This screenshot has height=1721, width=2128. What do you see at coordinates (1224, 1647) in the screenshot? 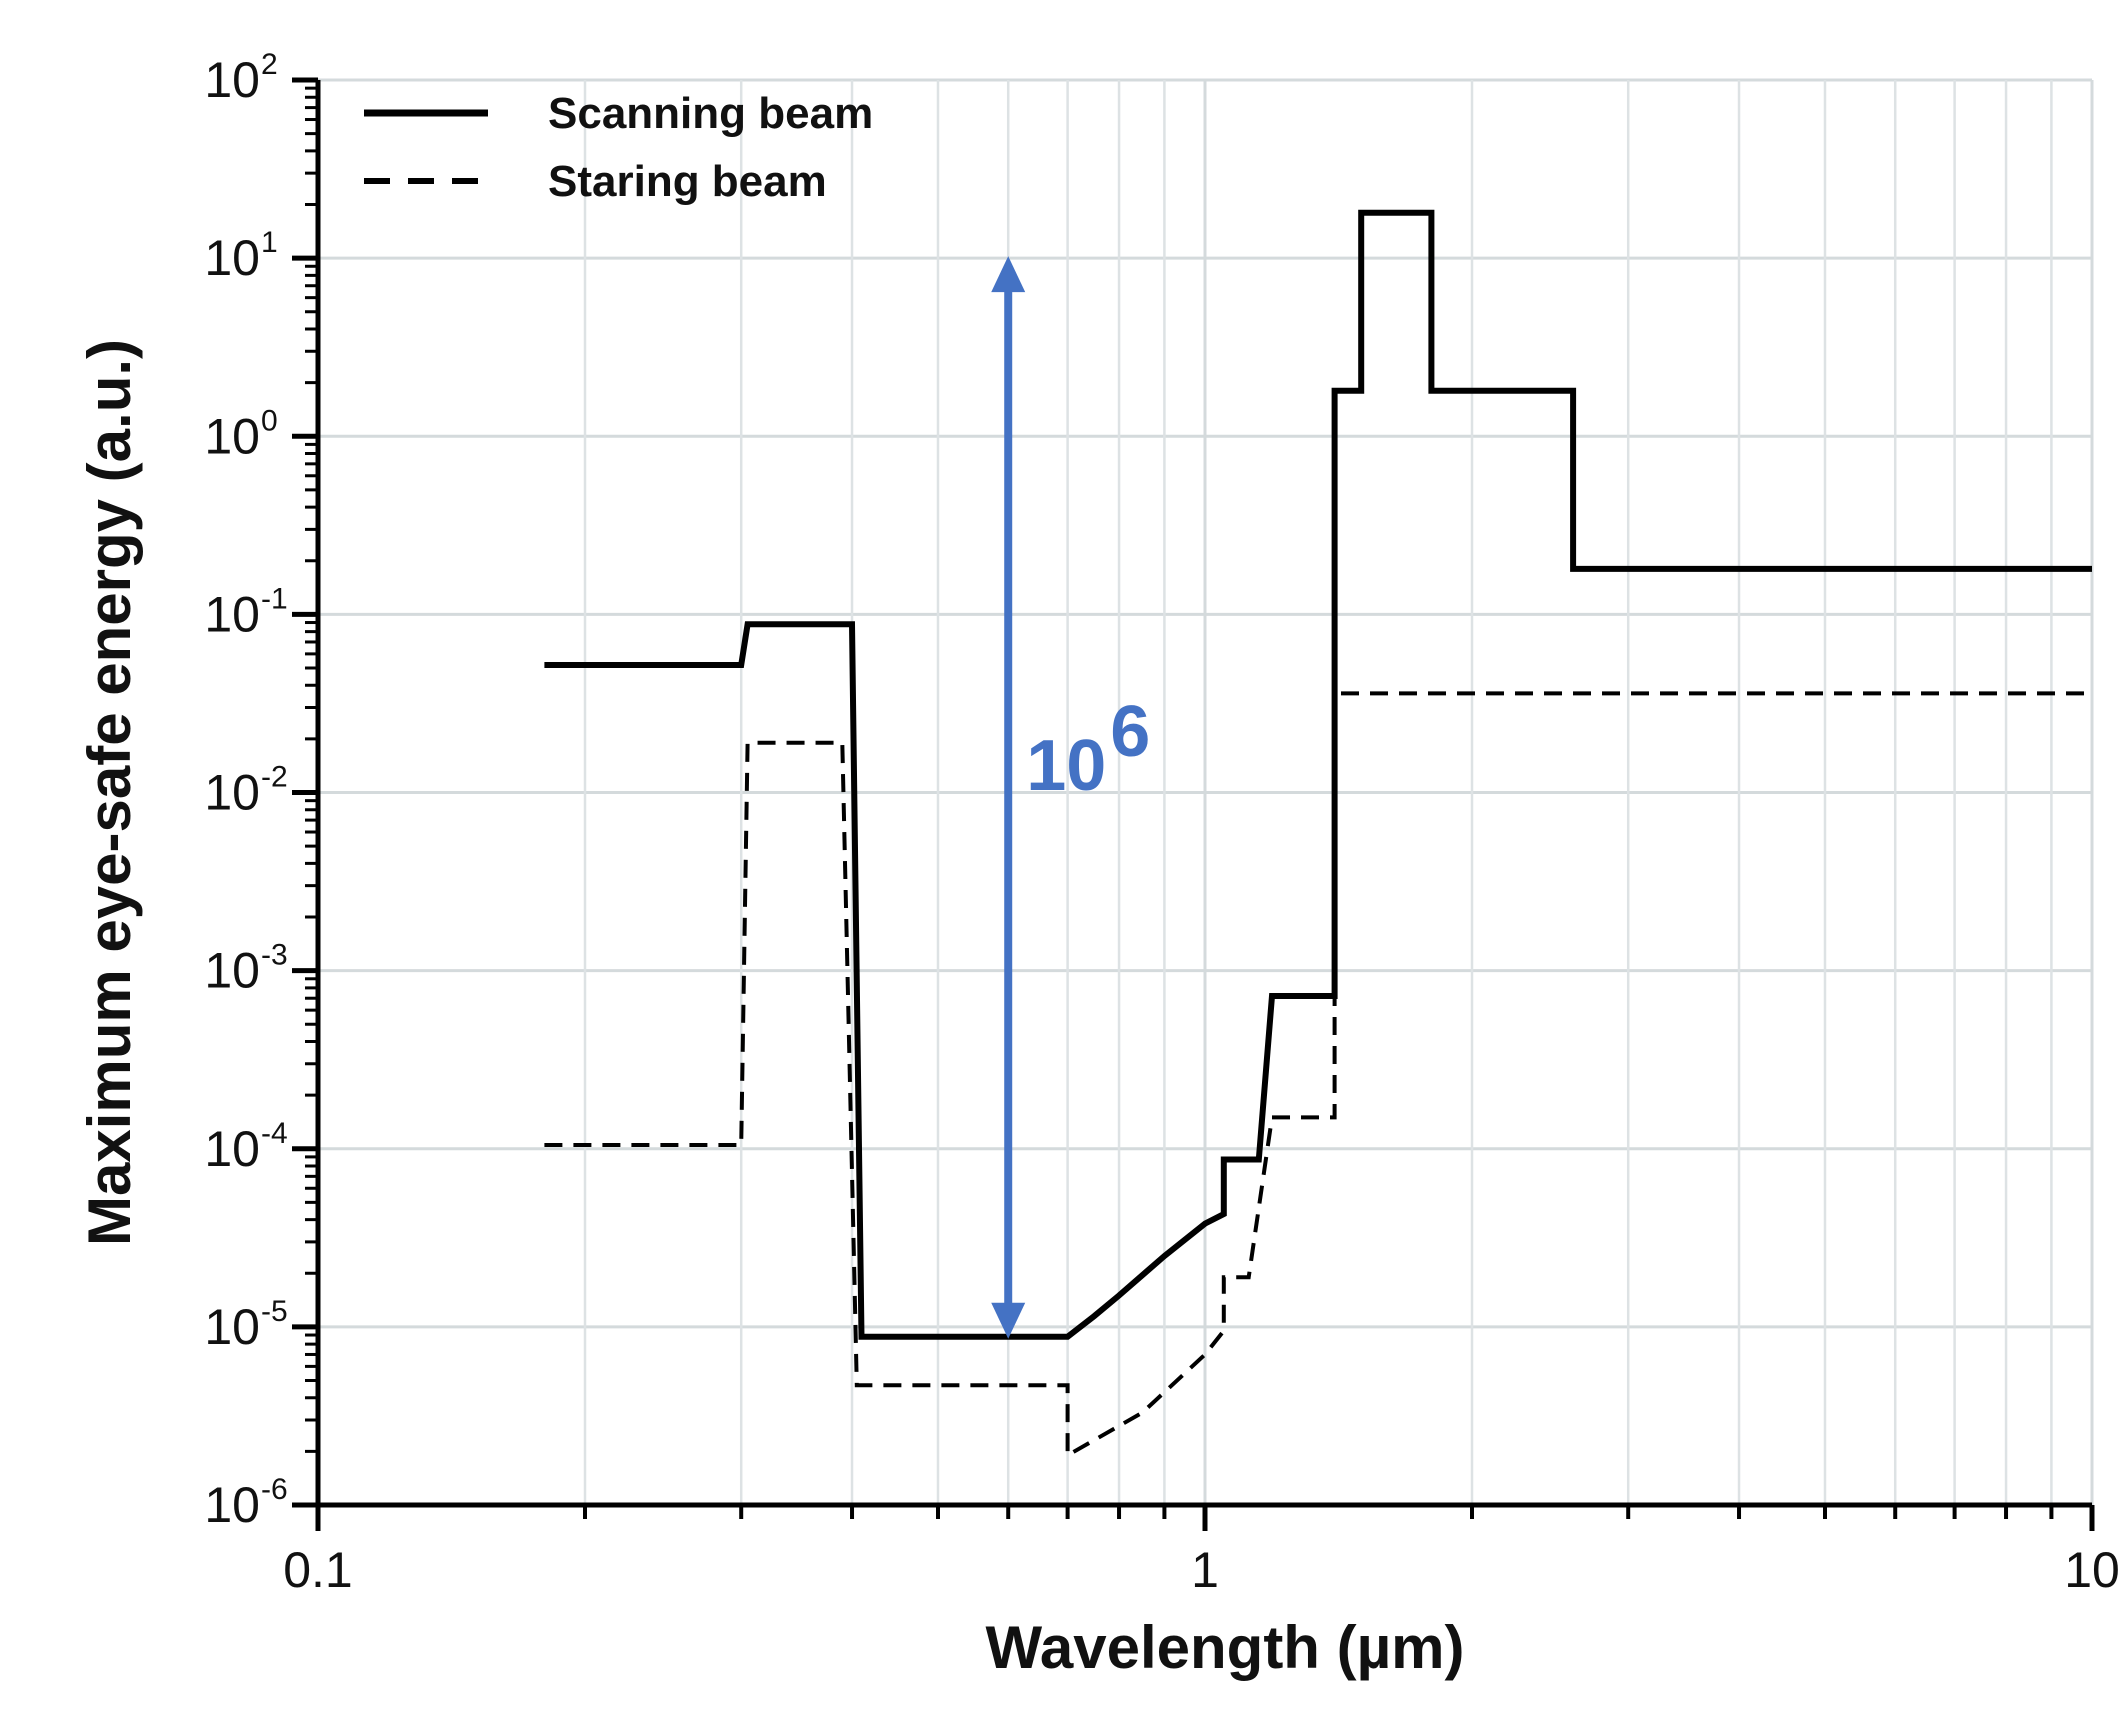
I see `x-axis-title: Wavelength (µm)` at bounding box center [1224, 1647].